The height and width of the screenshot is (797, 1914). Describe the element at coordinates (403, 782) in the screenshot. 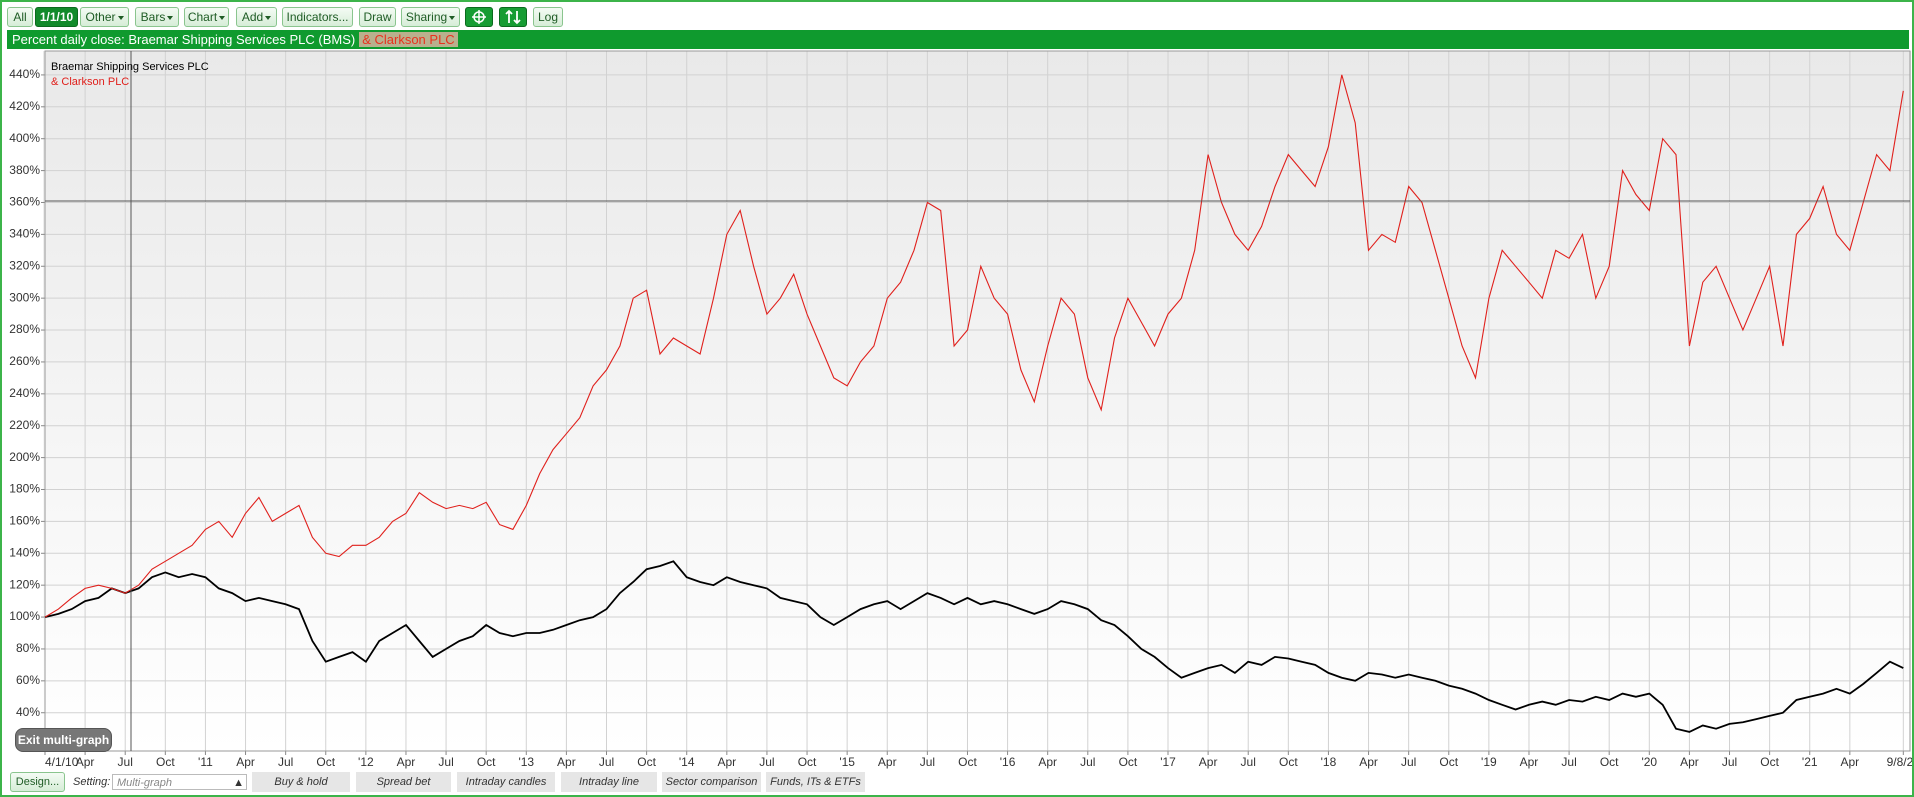

I see `tab: Spread bet` at that location.